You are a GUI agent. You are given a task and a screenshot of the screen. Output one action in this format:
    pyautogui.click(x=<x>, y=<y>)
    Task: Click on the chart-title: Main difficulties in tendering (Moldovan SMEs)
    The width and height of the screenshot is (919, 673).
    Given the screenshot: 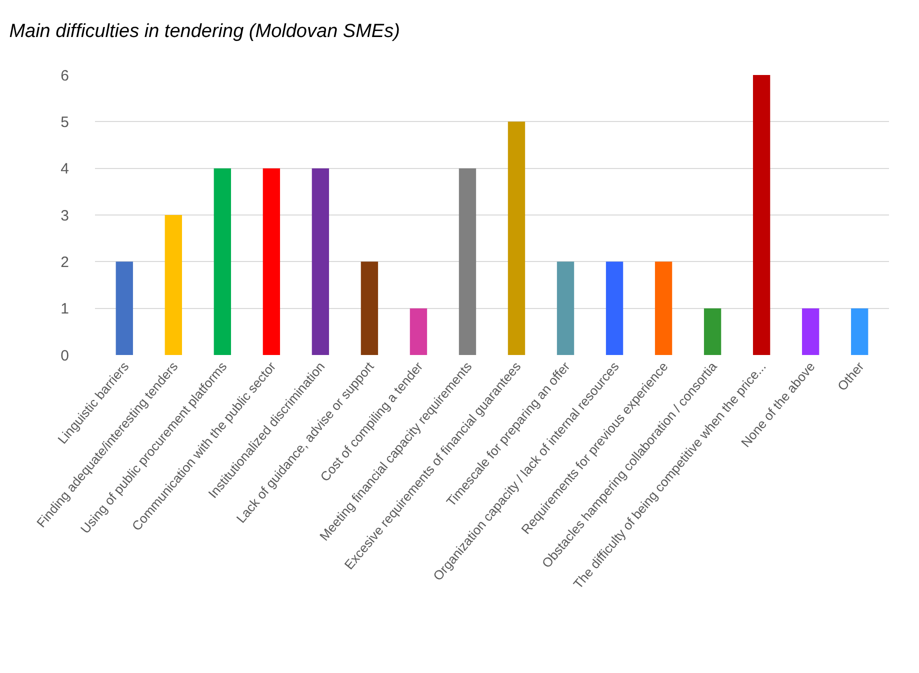 What is the action you would take?
    pyautogui.click(x=204, y=31)
    